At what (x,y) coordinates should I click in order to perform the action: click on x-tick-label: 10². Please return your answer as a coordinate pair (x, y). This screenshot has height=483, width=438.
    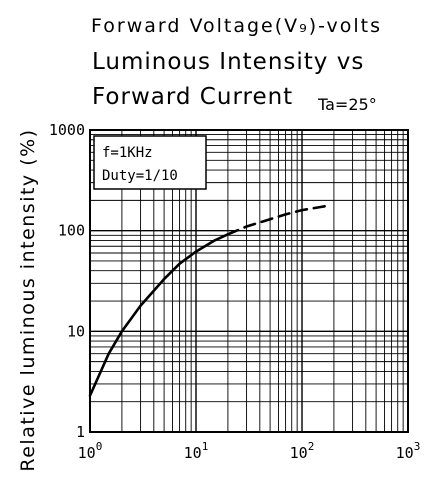
    Looking at the image, I should click on (302, 451).